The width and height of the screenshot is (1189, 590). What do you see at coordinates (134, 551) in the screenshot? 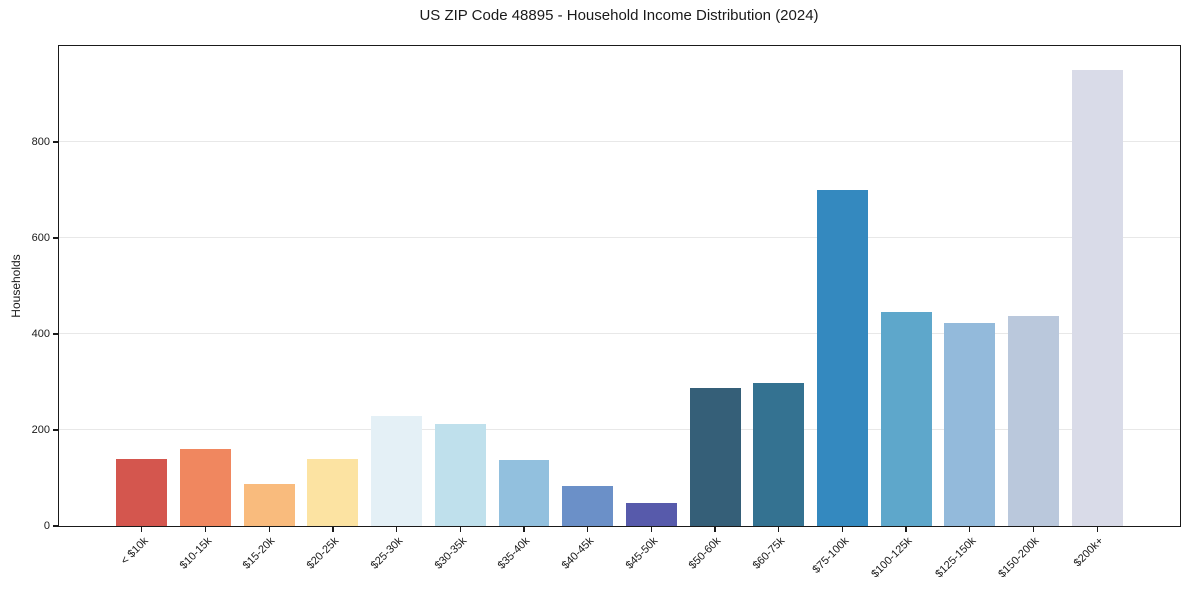
I see `x-tick-label: < $10k` at bounding box center [134, 551].